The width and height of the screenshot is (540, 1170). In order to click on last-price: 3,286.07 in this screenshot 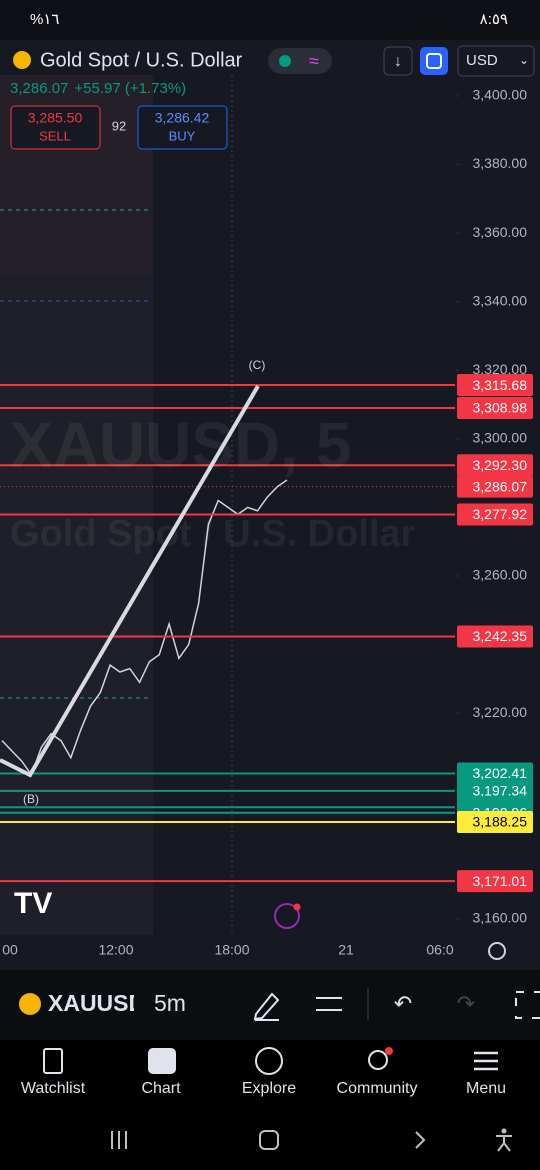, I will do `click(39, 88)`.